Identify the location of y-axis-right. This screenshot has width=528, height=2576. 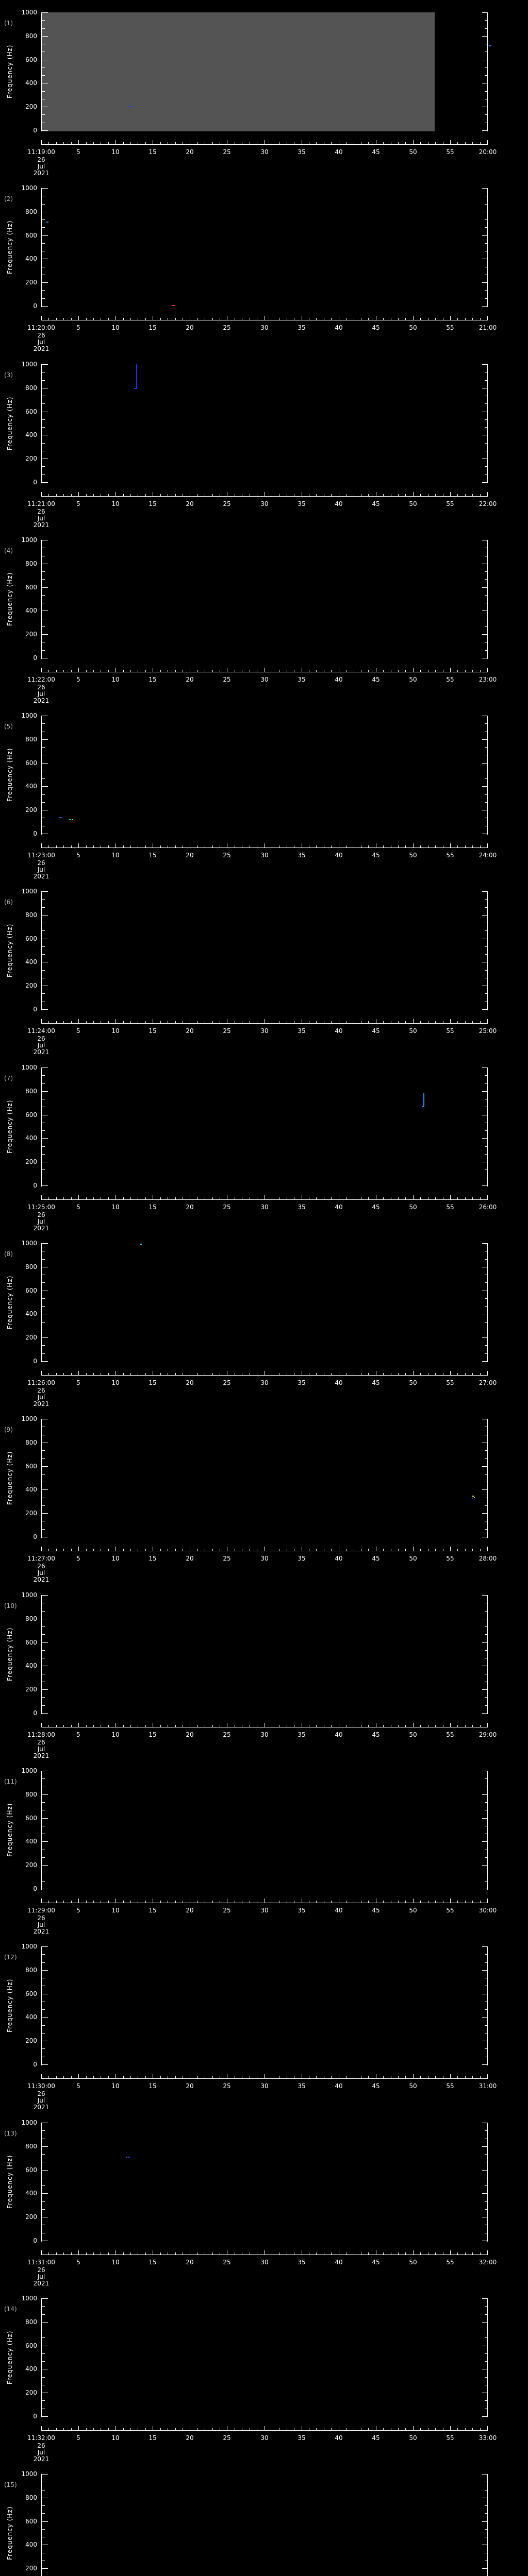
(487, 951).